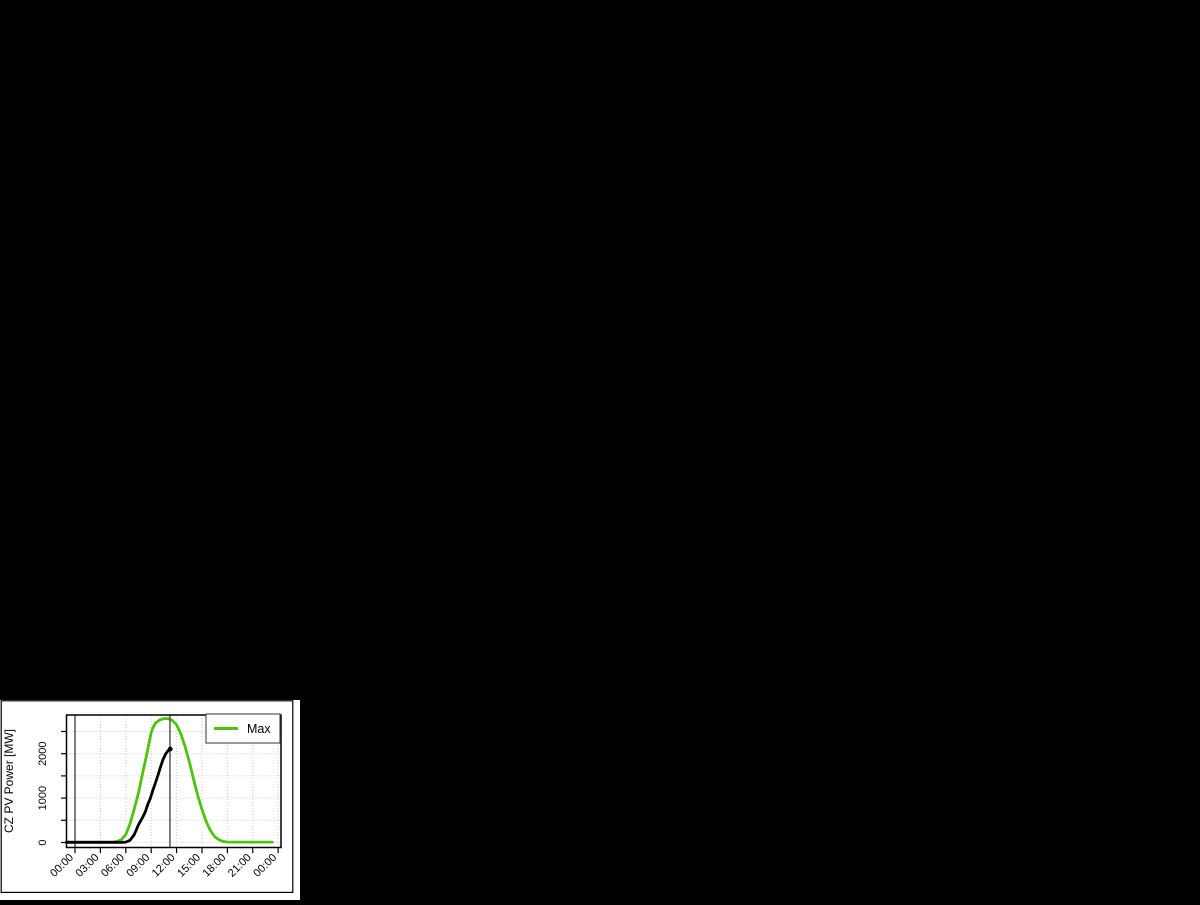 The image size is (1200, 905). I want to click on x-tick-label: 21:00, so click(240, 866).